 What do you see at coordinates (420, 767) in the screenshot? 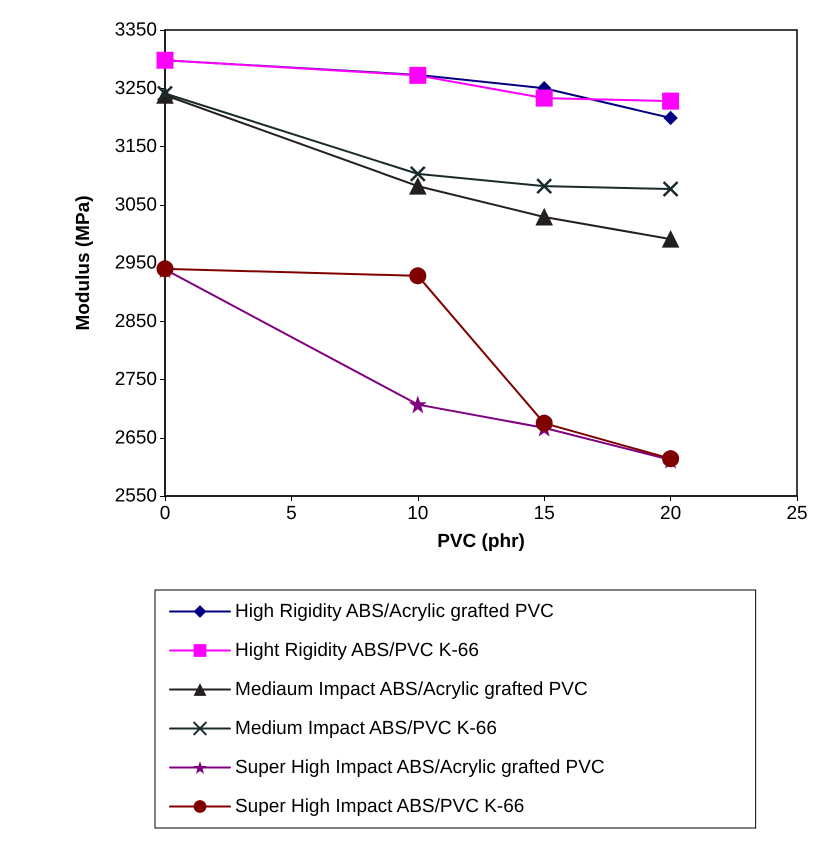
I see `legend-label: Super High Impact ABS/Acrylic grafted PVC` at bounding box center [420, 767].